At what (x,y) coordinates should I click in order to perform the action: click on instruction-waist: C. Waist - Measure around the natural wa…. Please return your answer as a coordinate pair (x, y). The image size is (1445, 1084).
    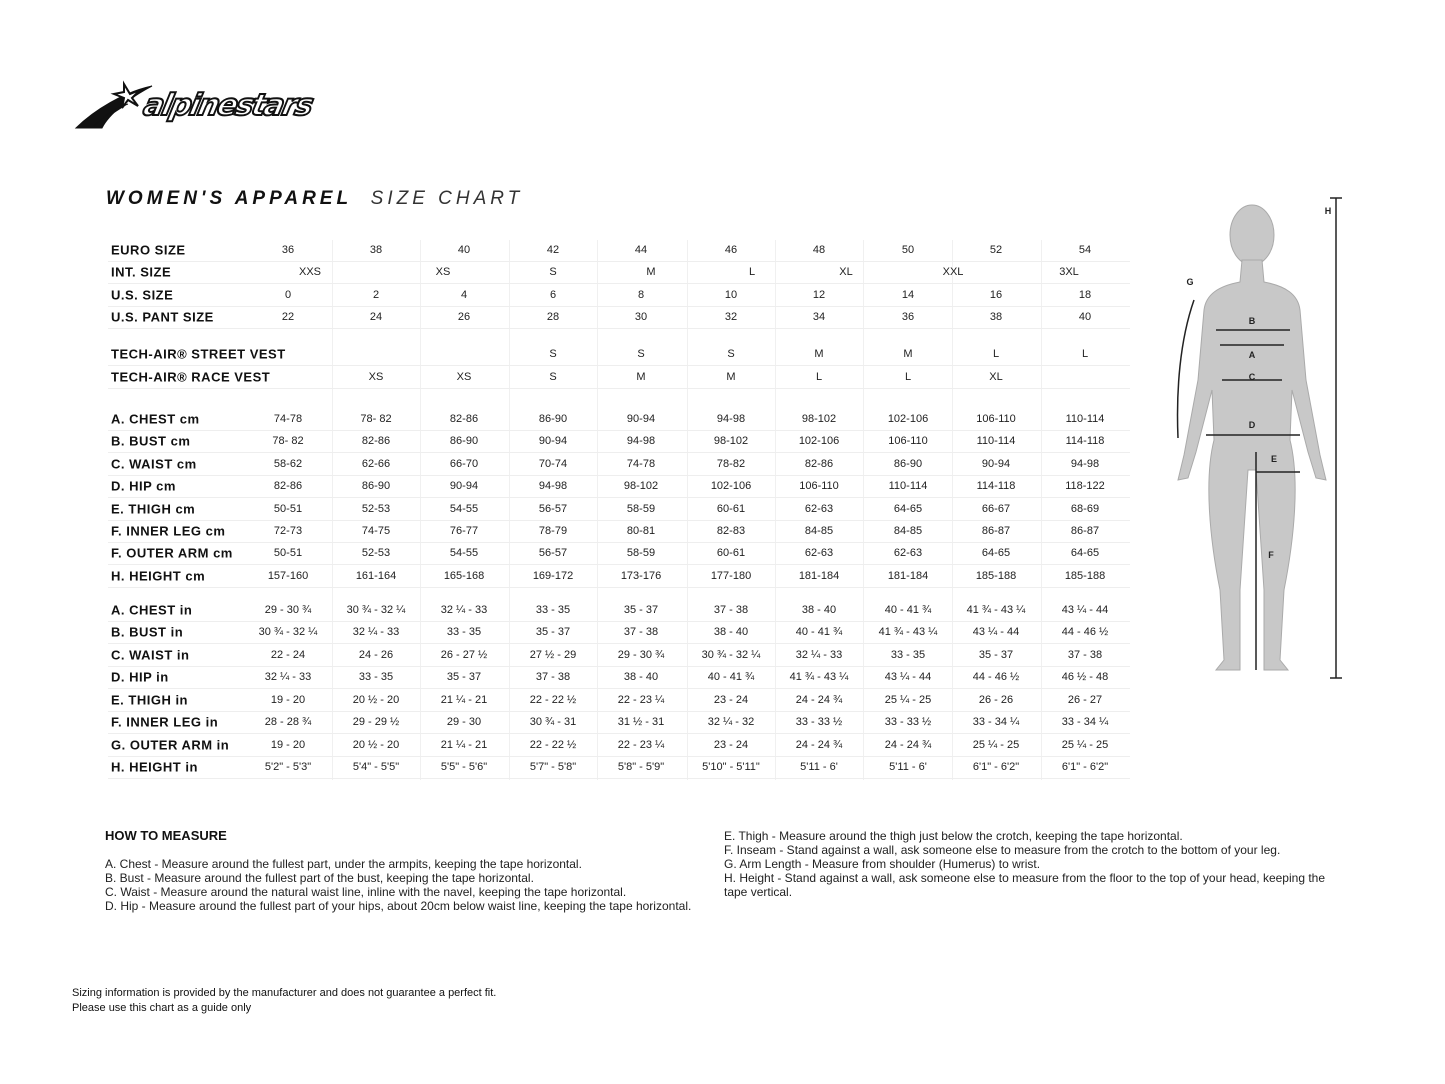
    Looking at the image, I should click on (366, 892).